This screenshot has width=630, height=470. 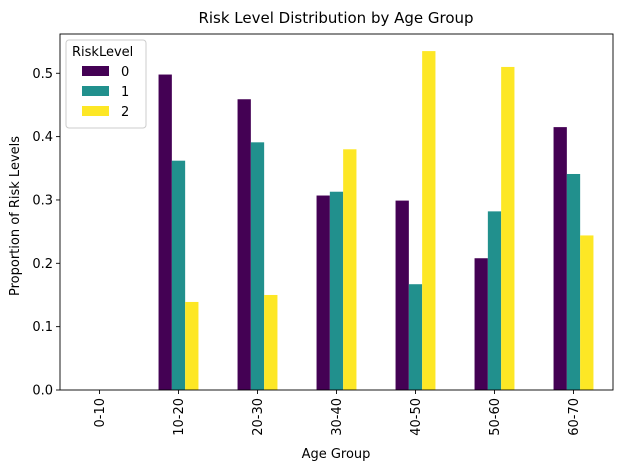 I want to click on legend-label-1: 1, so click(x=125, y=92).